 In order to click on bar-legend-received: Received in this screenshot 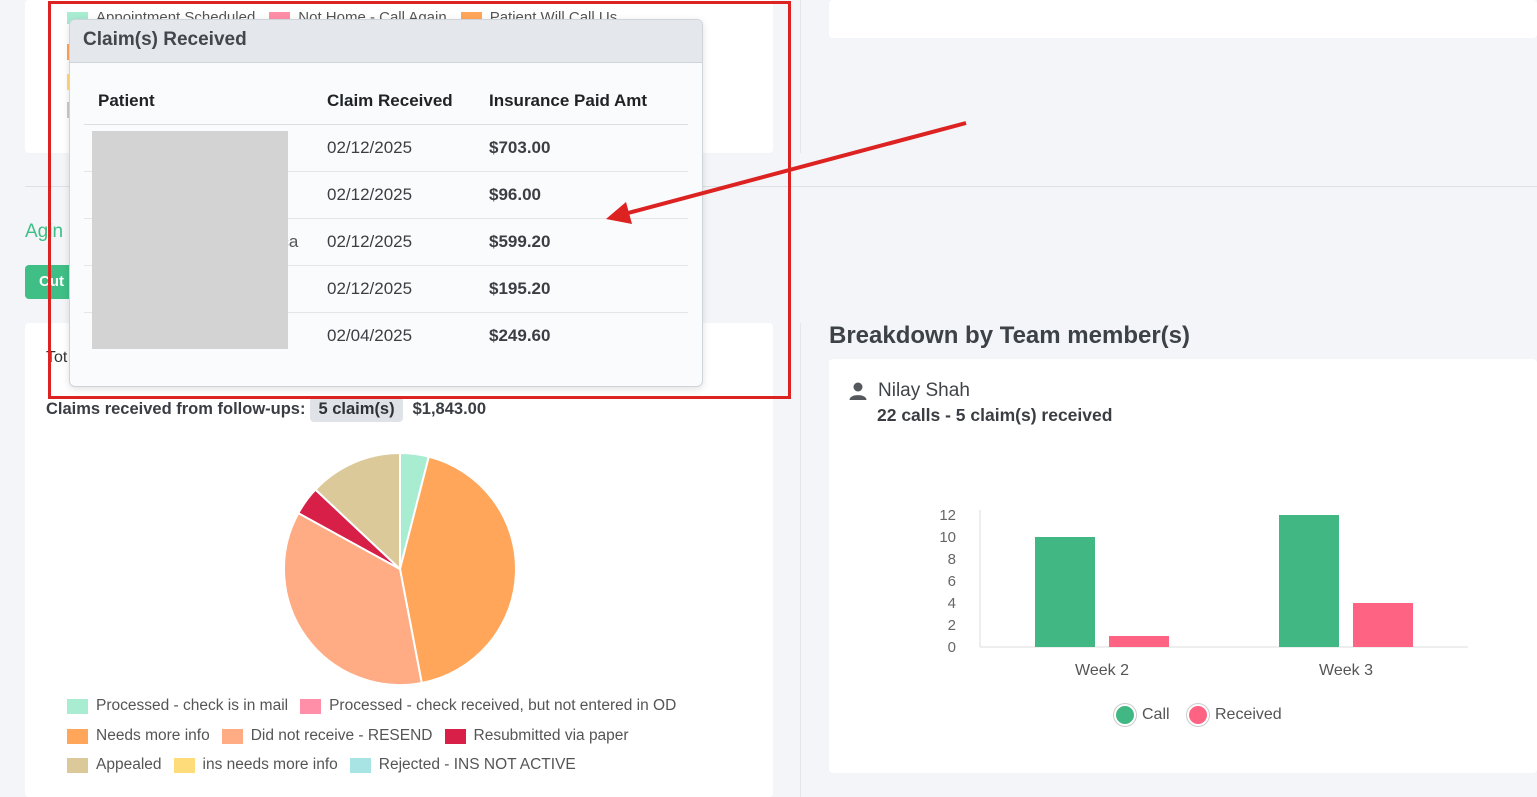, I will do `click(1234, 715)`.